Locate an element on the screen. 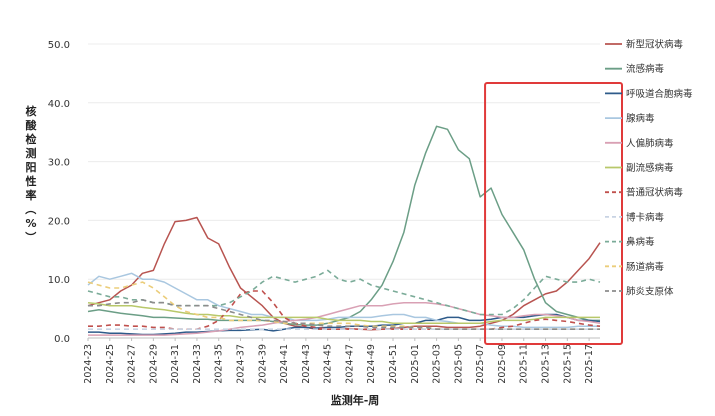  x-tick-label: 2025-01 is located at coordinates (415, 364).